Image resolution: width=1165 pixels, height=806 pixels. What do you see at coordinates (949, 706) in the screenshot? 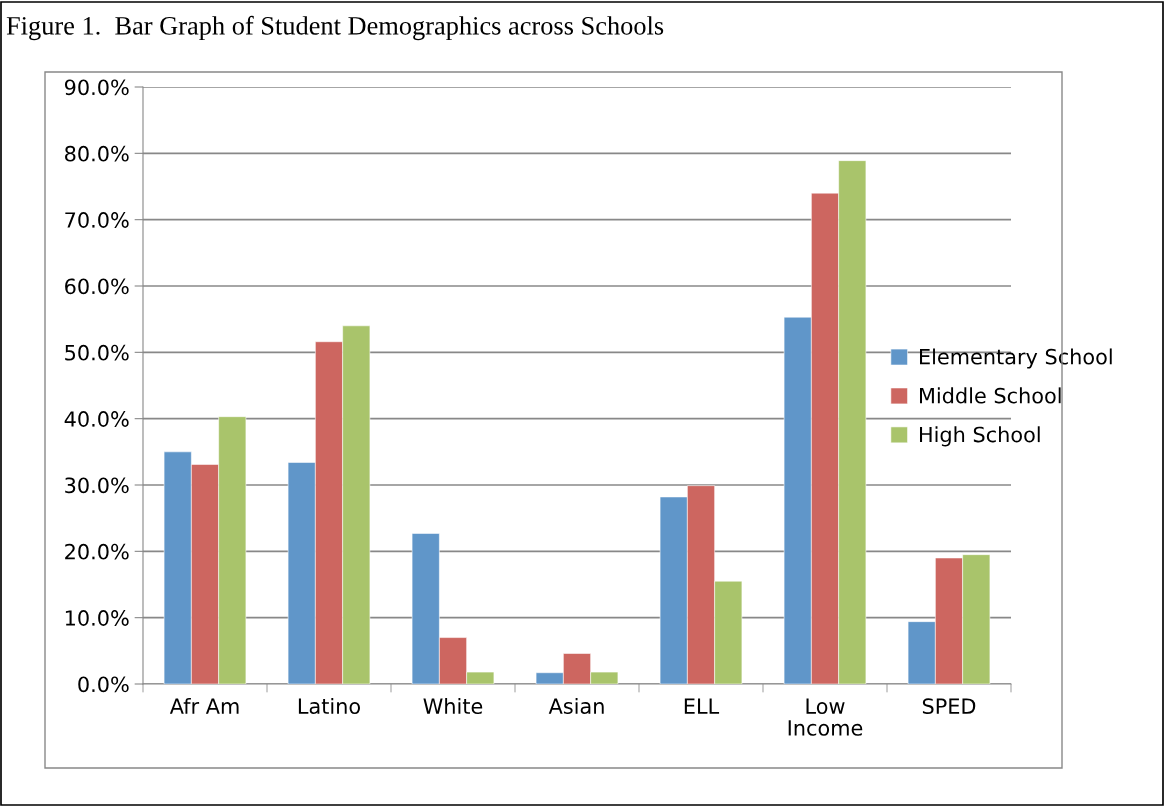
I see `x-tick-label: SPED` at bounding box center [949, 706].